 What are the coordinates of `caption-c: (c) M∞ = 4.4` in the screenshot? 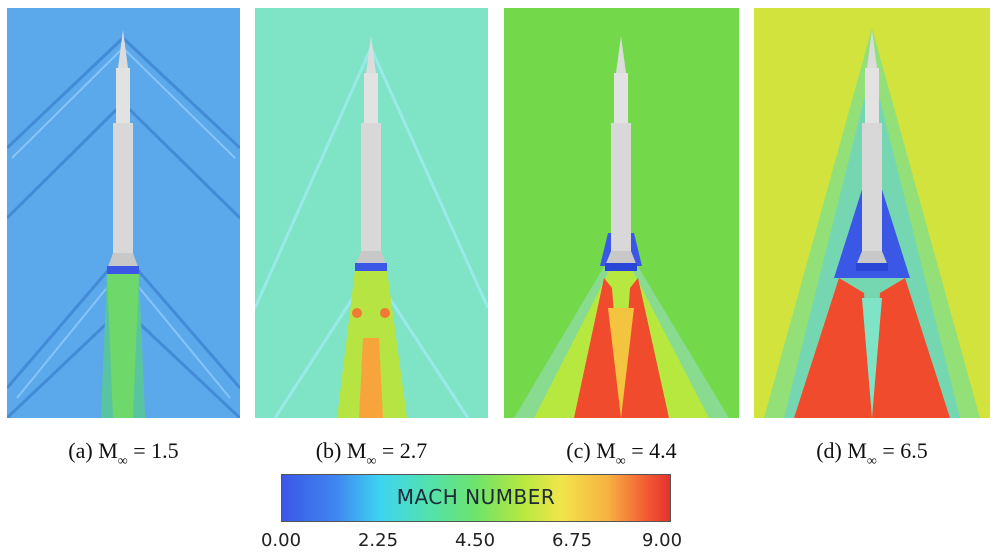 It's located at (621, 453).